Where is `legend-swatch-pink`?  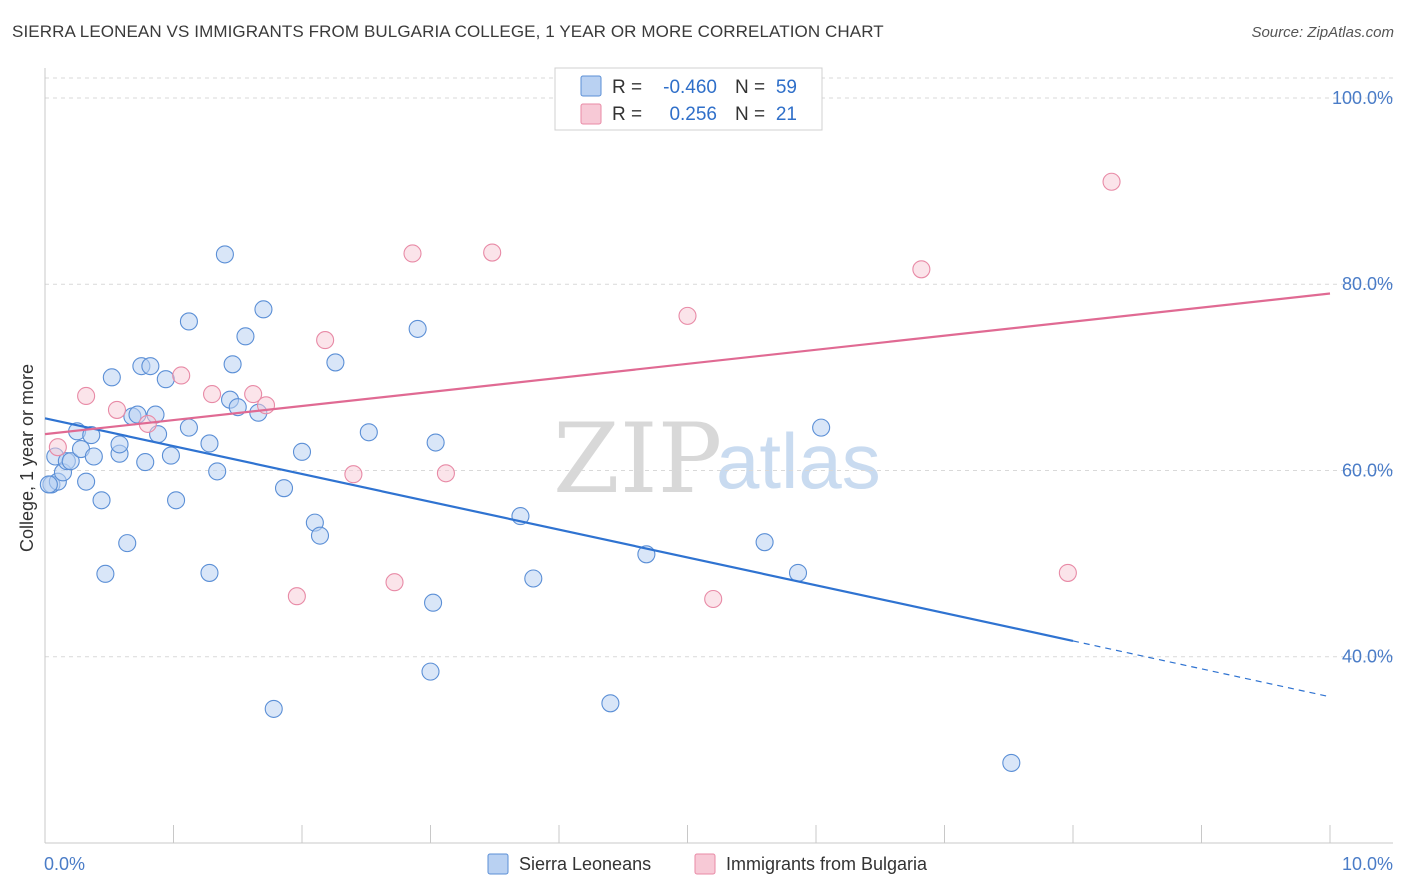 legend-swatch-pink is located at coordinates (591, 114).